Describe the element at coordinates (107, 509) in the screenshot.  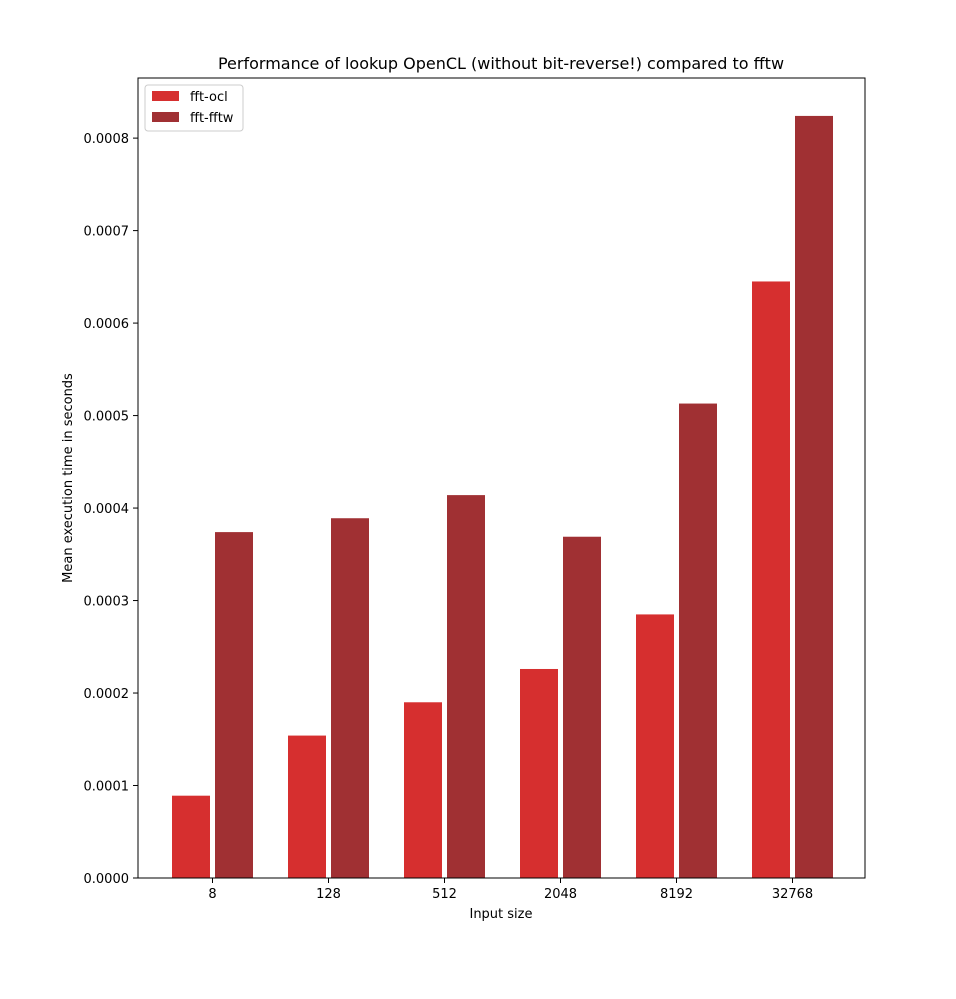
I see `y-tick-label: 0.0004` at that location.